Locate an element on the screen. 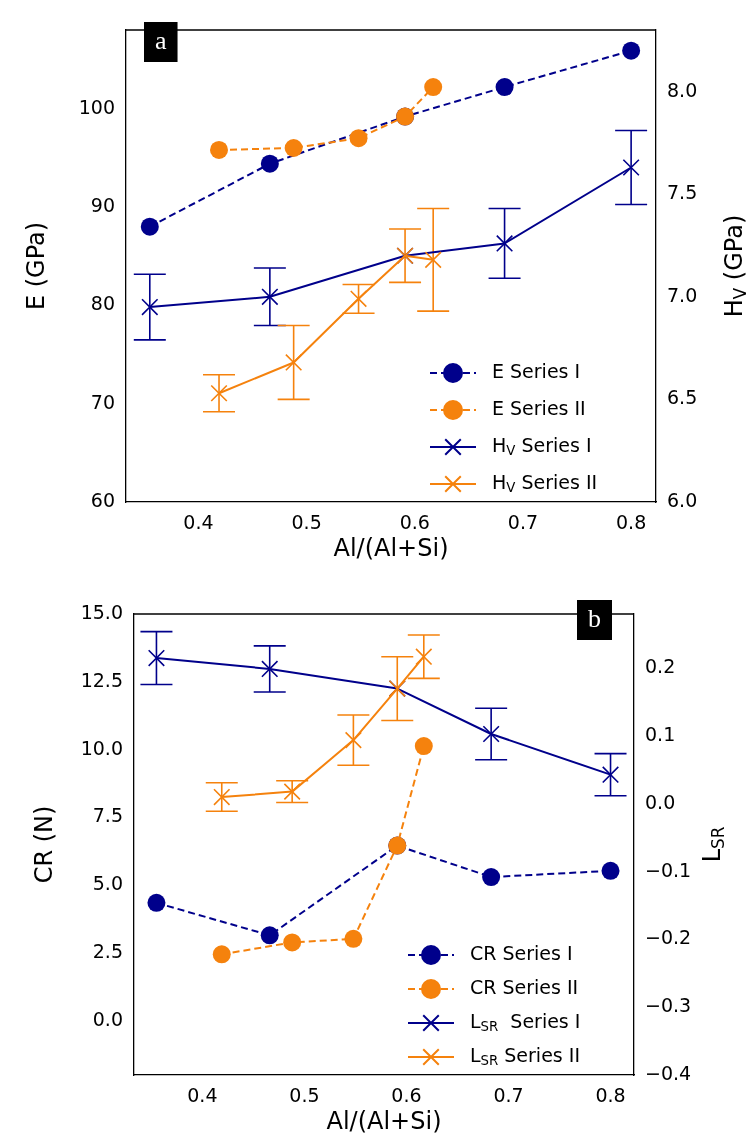 Image resolution: width=756 pixels, height=1146 pixels. y-tick-label: 60 is located at coordinates (102, 499).